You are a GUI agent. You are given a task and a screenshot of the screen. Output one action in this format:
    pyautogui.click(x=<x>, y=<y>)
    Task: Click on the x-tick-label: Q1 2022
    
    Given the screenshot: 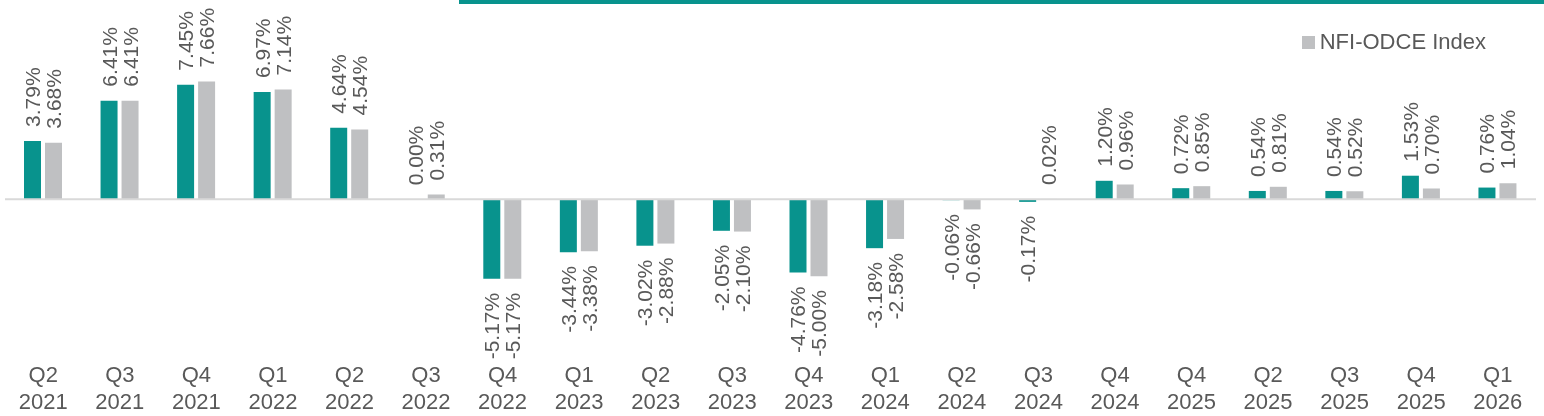 What is the action you would take?
    pyautogui.click(x=273, y=388)
    